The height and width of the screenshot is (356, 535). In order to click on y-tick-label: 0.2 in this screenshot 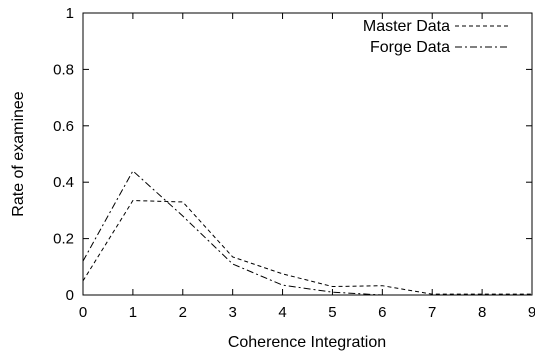, I will do `click(63, 239)`.